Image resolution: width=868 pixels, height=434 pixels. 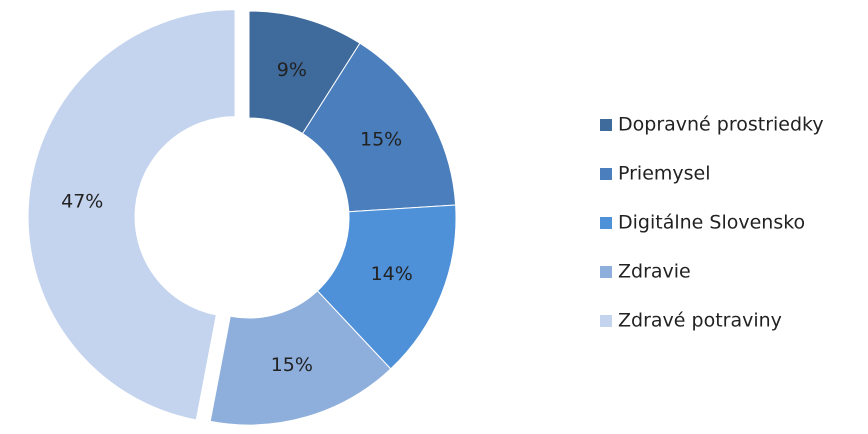 I want to click on data-label: 14%, so click(x=392, y=274).